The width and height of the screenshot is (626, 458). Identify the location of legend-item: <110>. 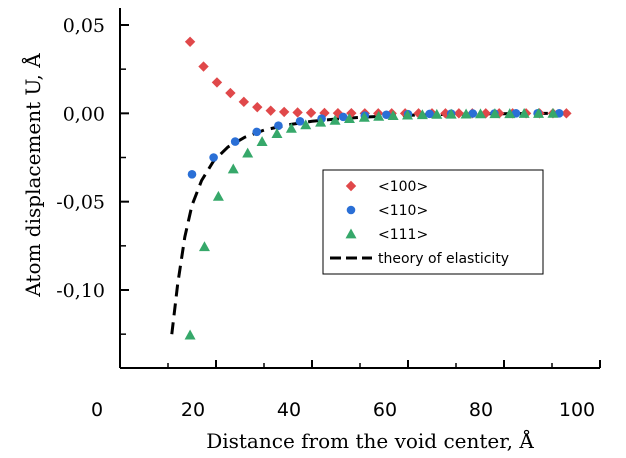
(387, 211).